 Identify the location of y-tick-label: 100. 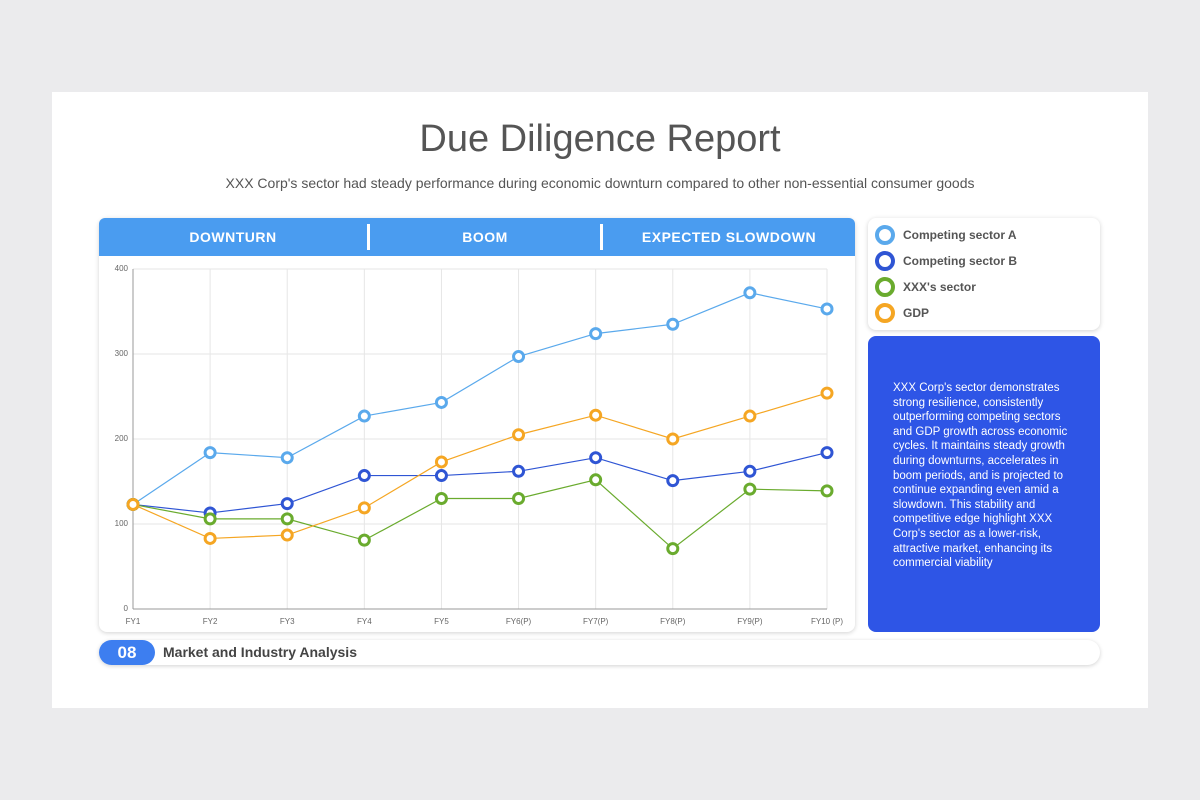
(122, 523).